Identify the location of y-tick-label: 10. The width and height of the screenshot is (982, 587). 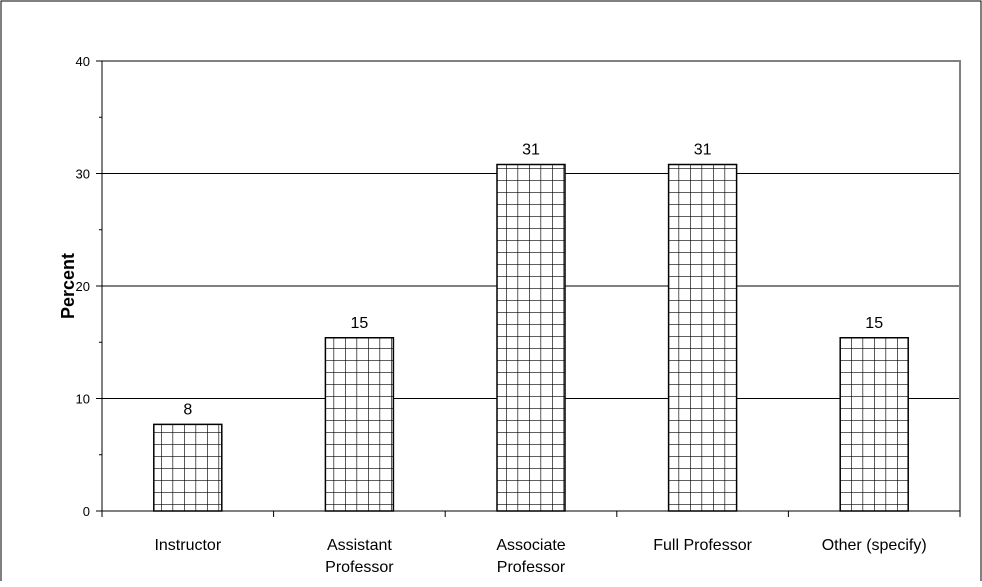
(83, 399).